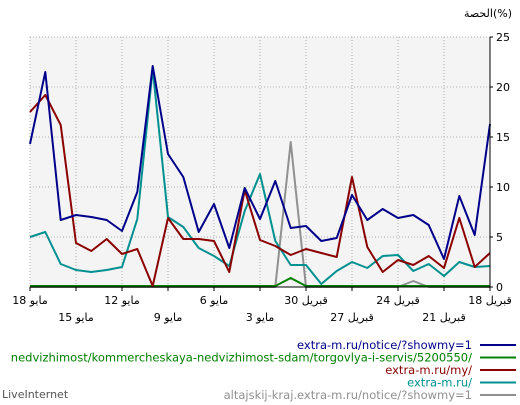 The height and width of the screenshot is (405, 520). What do you see at coordinates (306, 300) in the screenshot?
I see `x-tick-label: 30 قبريل` at bounding box center [306, 300].